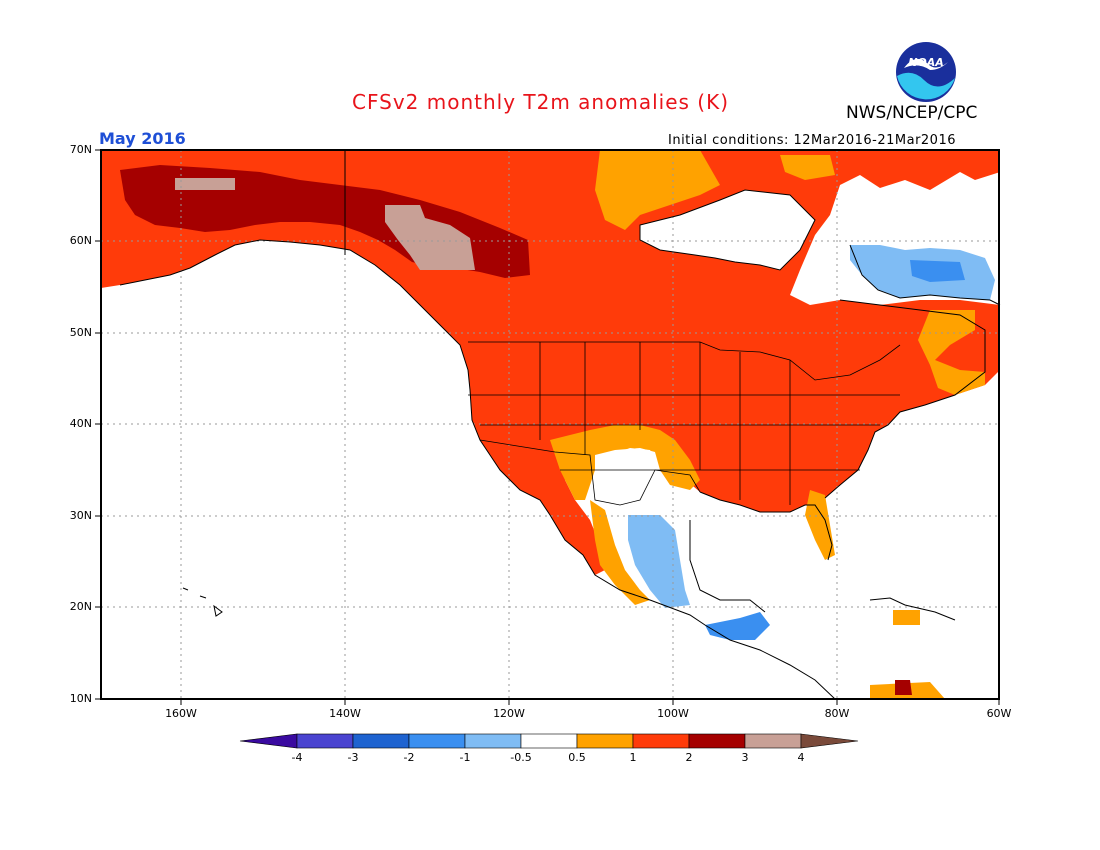  I want to click on east-fringe, so click(951, 352).